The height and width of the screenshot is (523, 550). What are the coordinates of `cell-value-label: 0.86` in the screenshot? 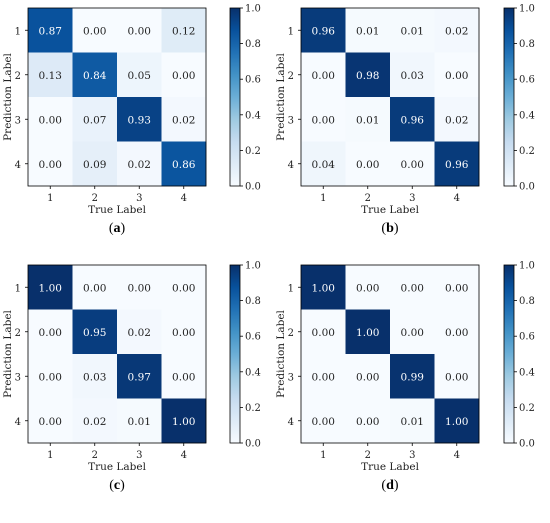 It's located at (184, 165).